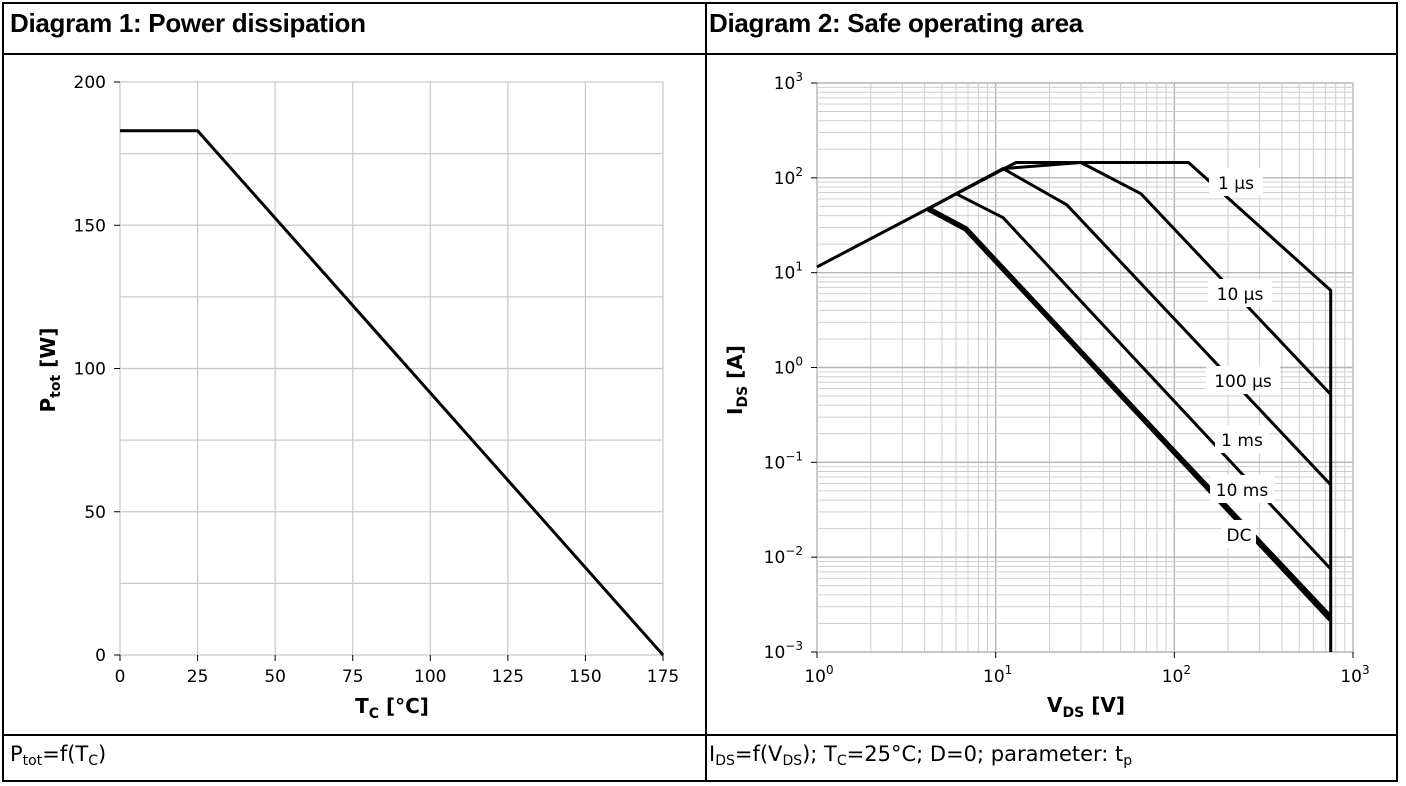 This screenshot has width=1406, height=786. I want to click on soa-curve-100-us, so click(1143, 326).